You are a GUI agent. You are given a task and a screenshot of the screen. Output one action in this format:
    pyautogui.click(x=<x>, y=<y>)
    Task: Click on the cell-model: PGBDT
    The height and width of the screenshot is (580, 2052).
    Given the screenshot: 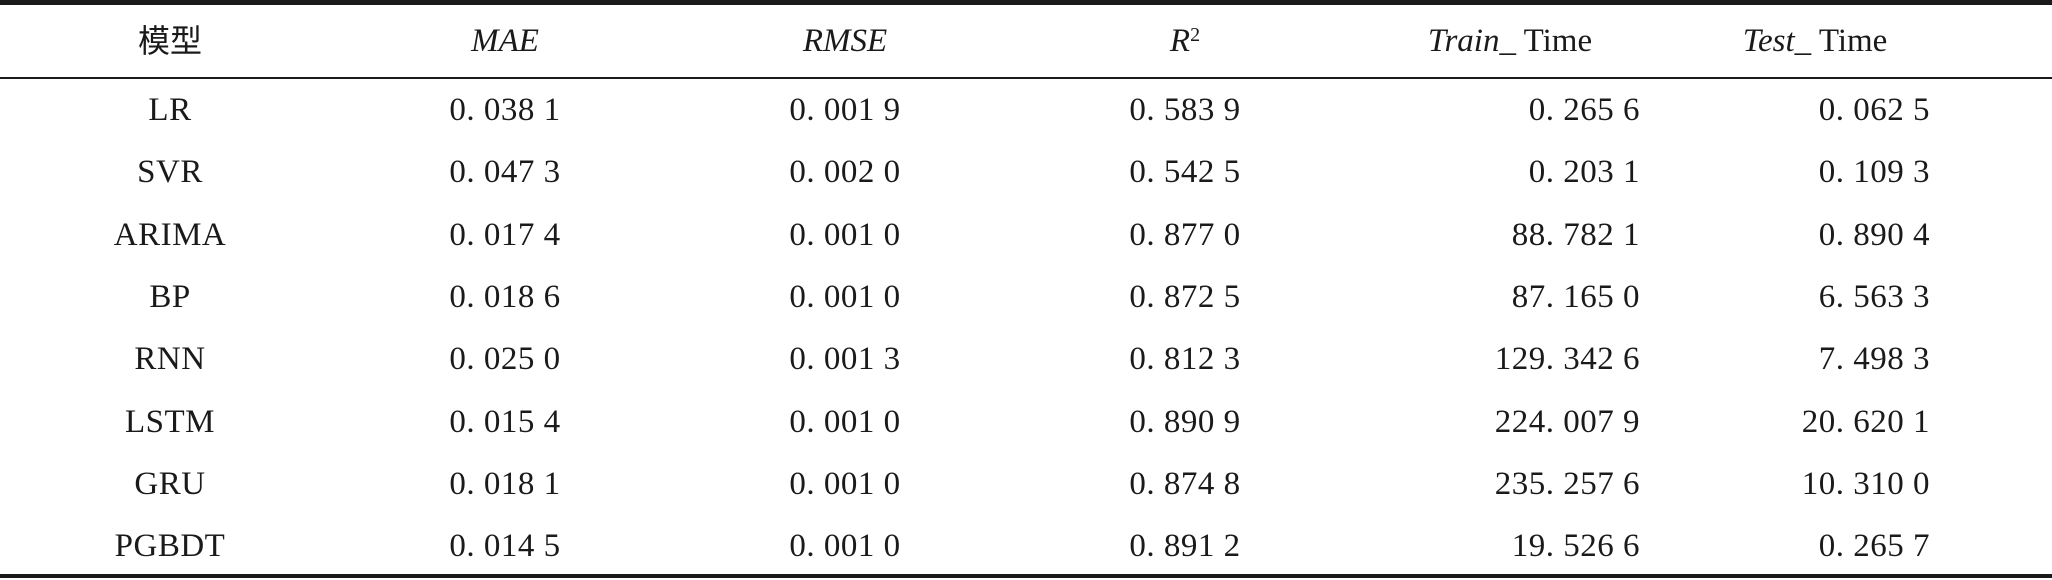 What is the action you would take?
    pyautogui.click(x=170, y=546)
    